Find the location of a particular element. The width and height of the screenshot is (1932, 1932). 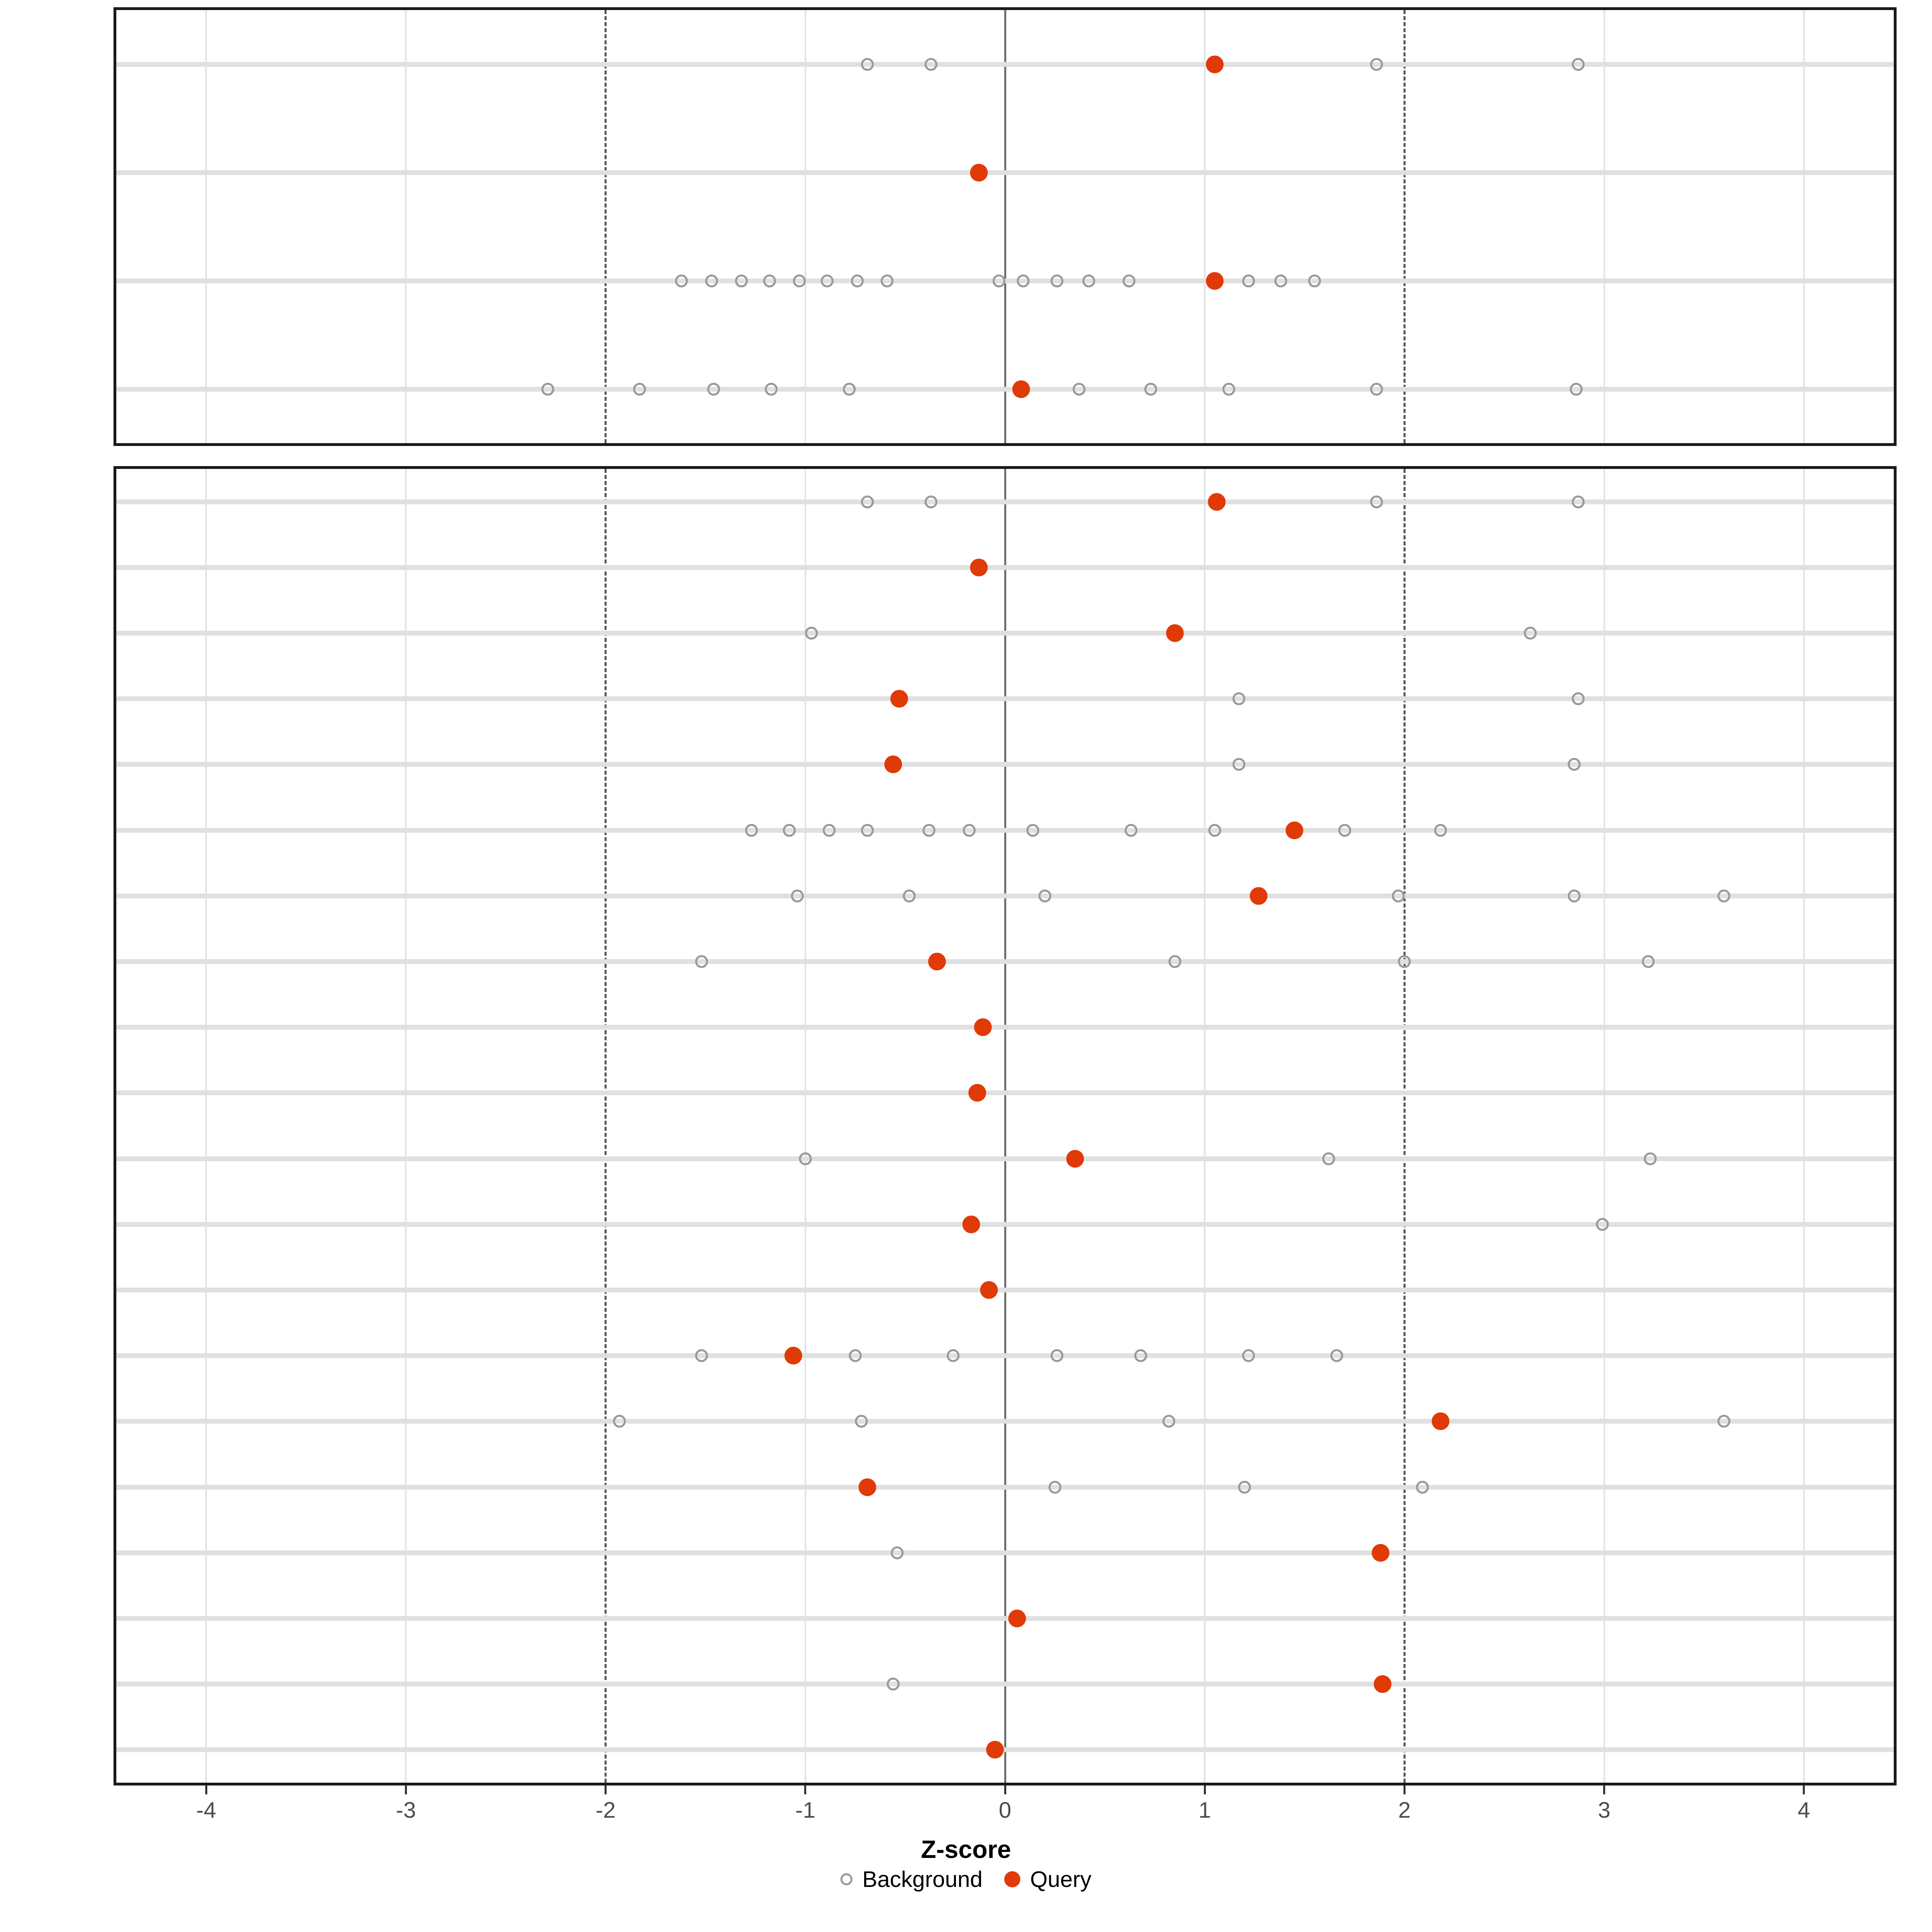

x-axis-title: Z-score is located at coordinates (966, 1850).